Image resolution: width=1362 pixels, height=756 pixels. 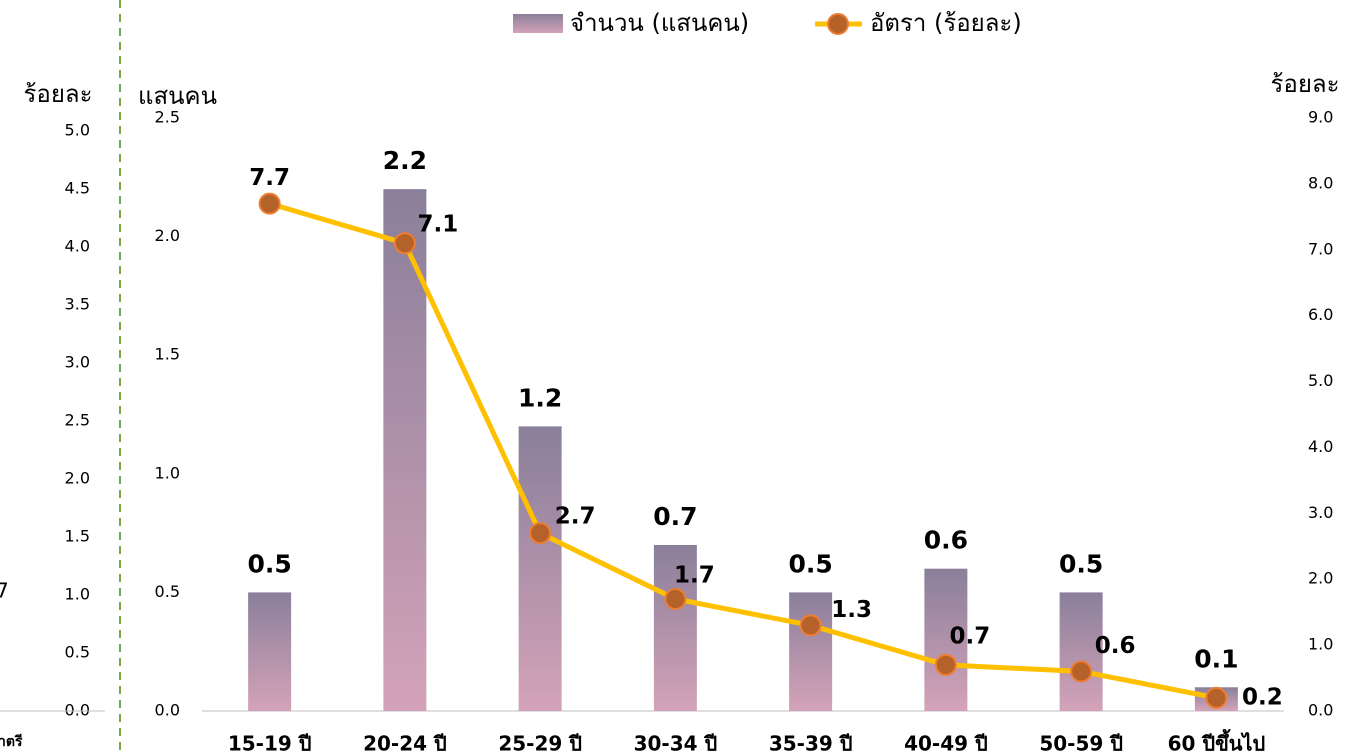 What do you see at coordinates (269, 178) in the screenshot?
I see `rate-value-label: 7.7` at bounding box center [269, 178].